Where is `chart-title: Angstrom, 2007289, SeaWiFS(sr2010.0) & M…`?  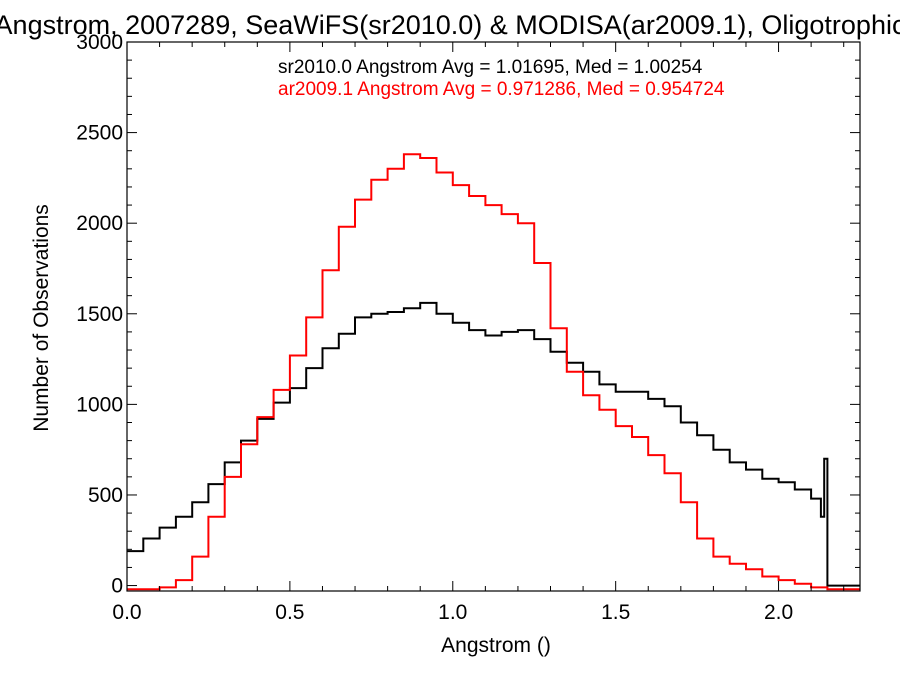
chart-title: Angstrom, 2007289, SeaWiFS(sr2010.0) & M… is located at coordinates (450, 25).